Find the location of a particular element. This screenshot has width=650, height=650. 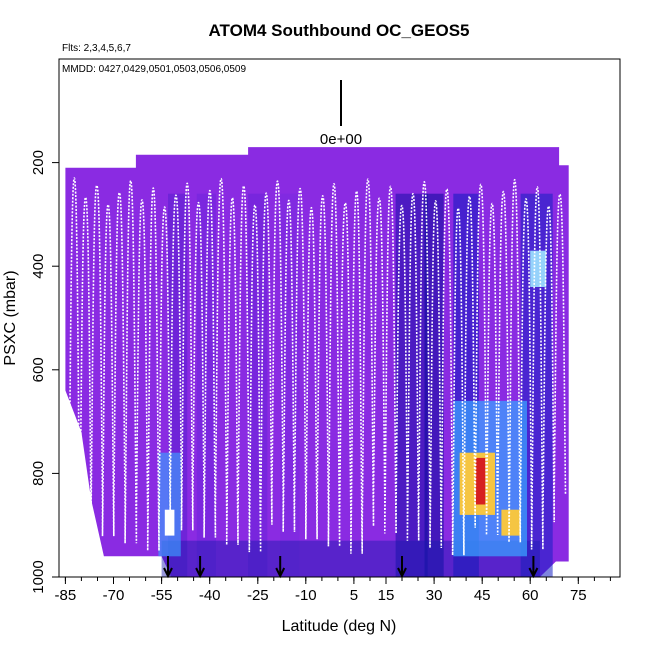

y-axis: 200 400 600 800 1000 is located at coordinates (45, 372).